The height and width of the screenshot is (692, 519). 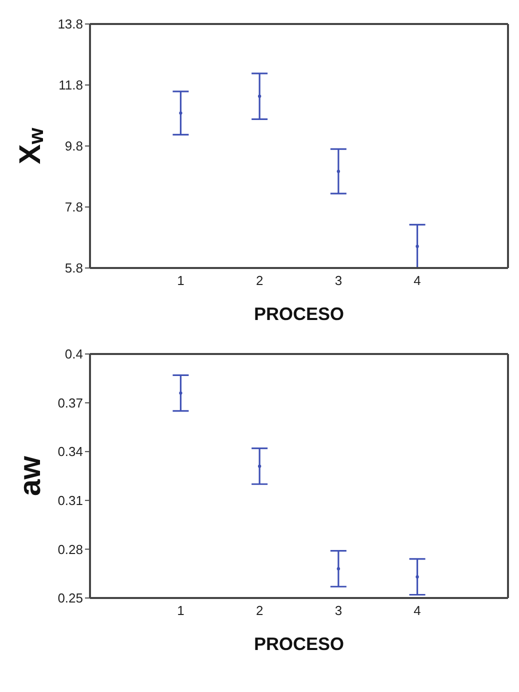 I want to click on y-tick-label: 0.4, so click(x=73, y=354).